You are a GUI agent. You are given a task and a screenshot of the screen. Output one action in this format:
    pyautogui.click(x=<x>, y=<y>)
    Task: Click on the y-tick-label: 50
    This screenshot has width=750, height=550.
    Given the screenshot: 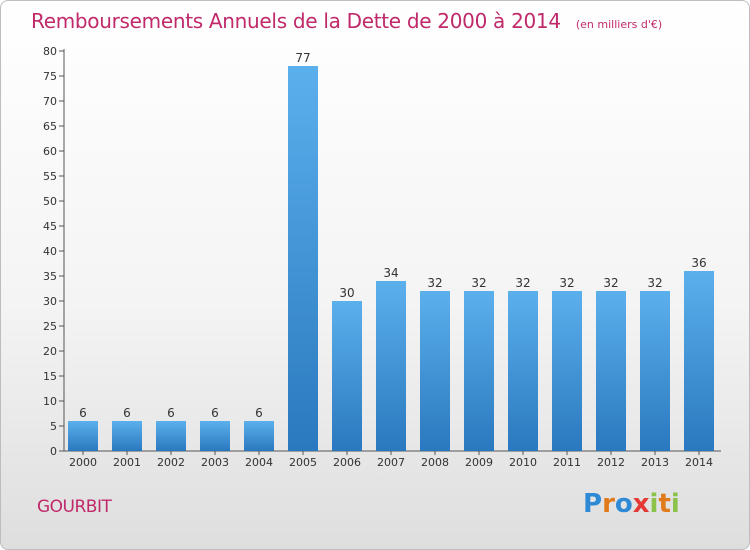 What is the action you would take?
    pyautogui.click(x=50, y=201)
    